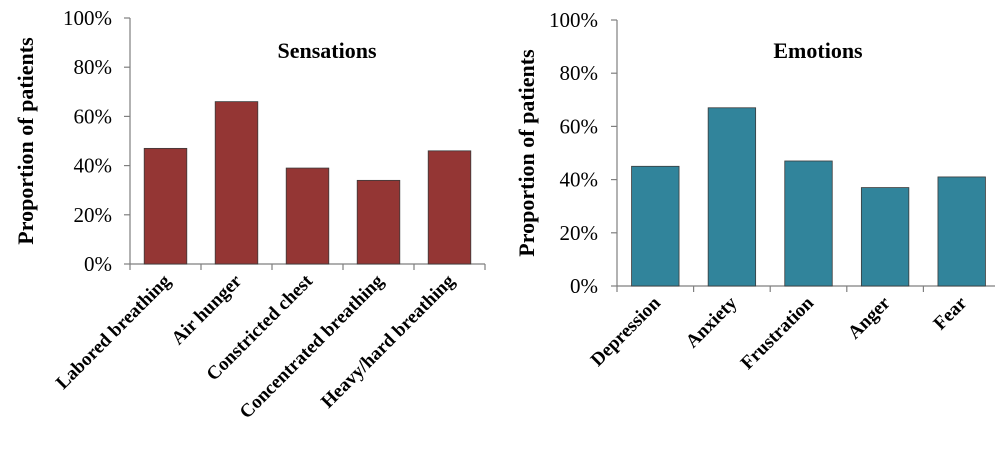 This screenshot has width=995, height=455. Describe the element at coordinates (818, 50) in the screenshot. I see `chart-title: Emotions` at that location.